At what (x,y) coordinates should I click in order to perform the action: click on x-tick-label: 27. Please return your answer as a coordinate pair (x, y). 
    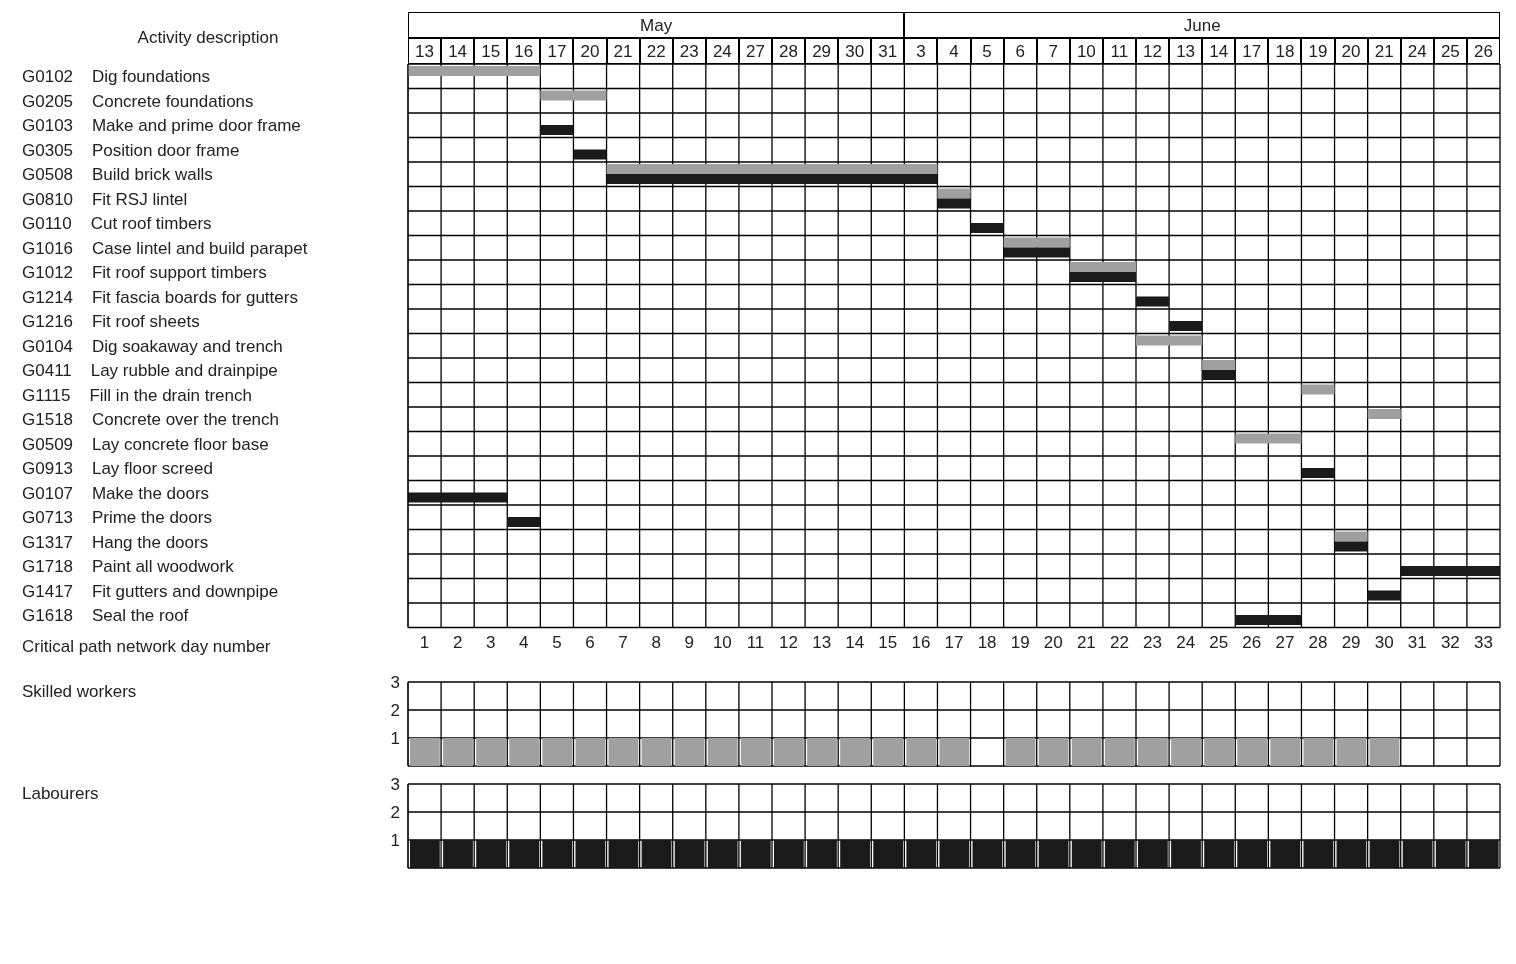
    Looking at the image, I should click on (1285, 642).